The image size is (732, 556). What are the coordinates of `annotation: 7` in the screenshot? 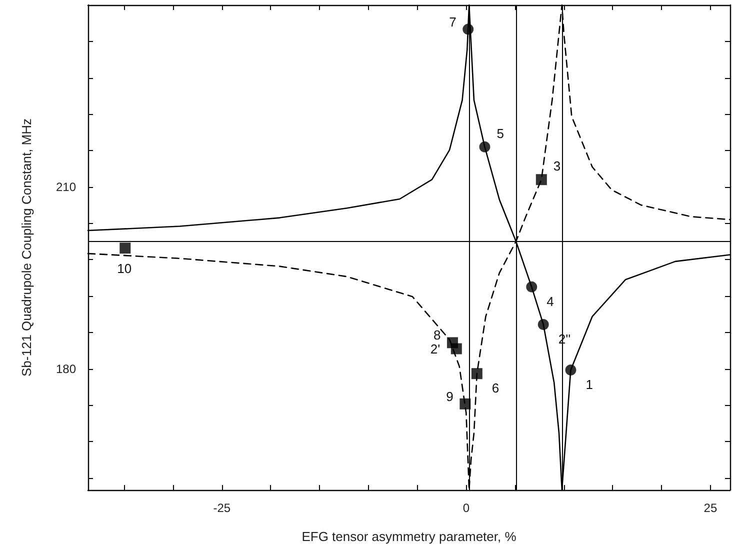 It's located at (452, 22).